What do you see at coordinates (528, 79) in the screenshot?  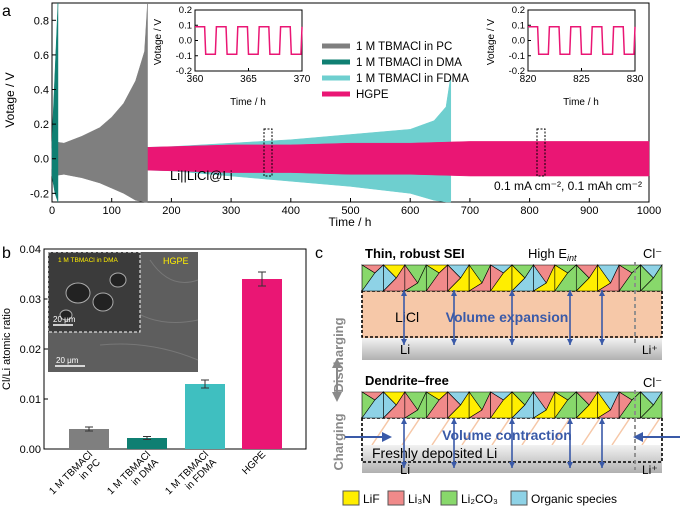 I see `inset-x-tick: 820` at bounding box center [528, 79].